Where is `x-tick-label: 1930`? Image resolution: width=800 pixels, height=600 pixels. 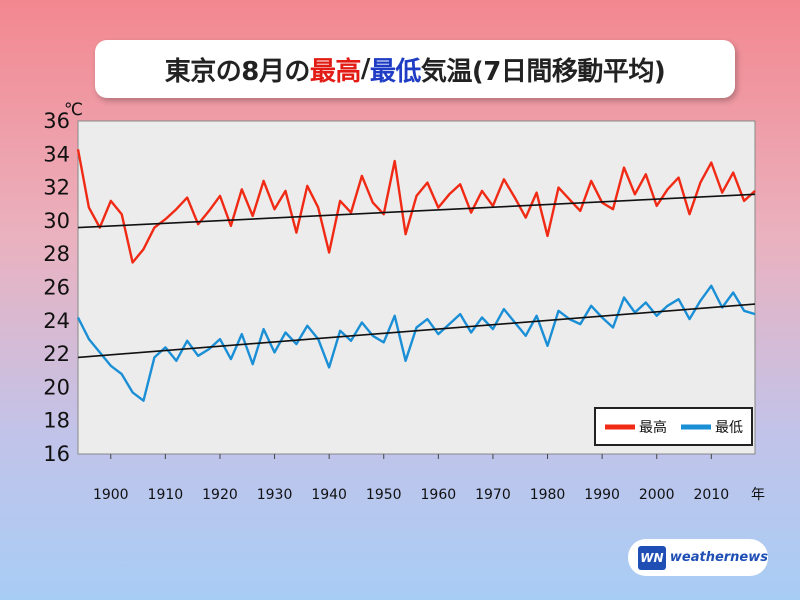 x-tick-label: 1930 is located at coordinates (275, 495).